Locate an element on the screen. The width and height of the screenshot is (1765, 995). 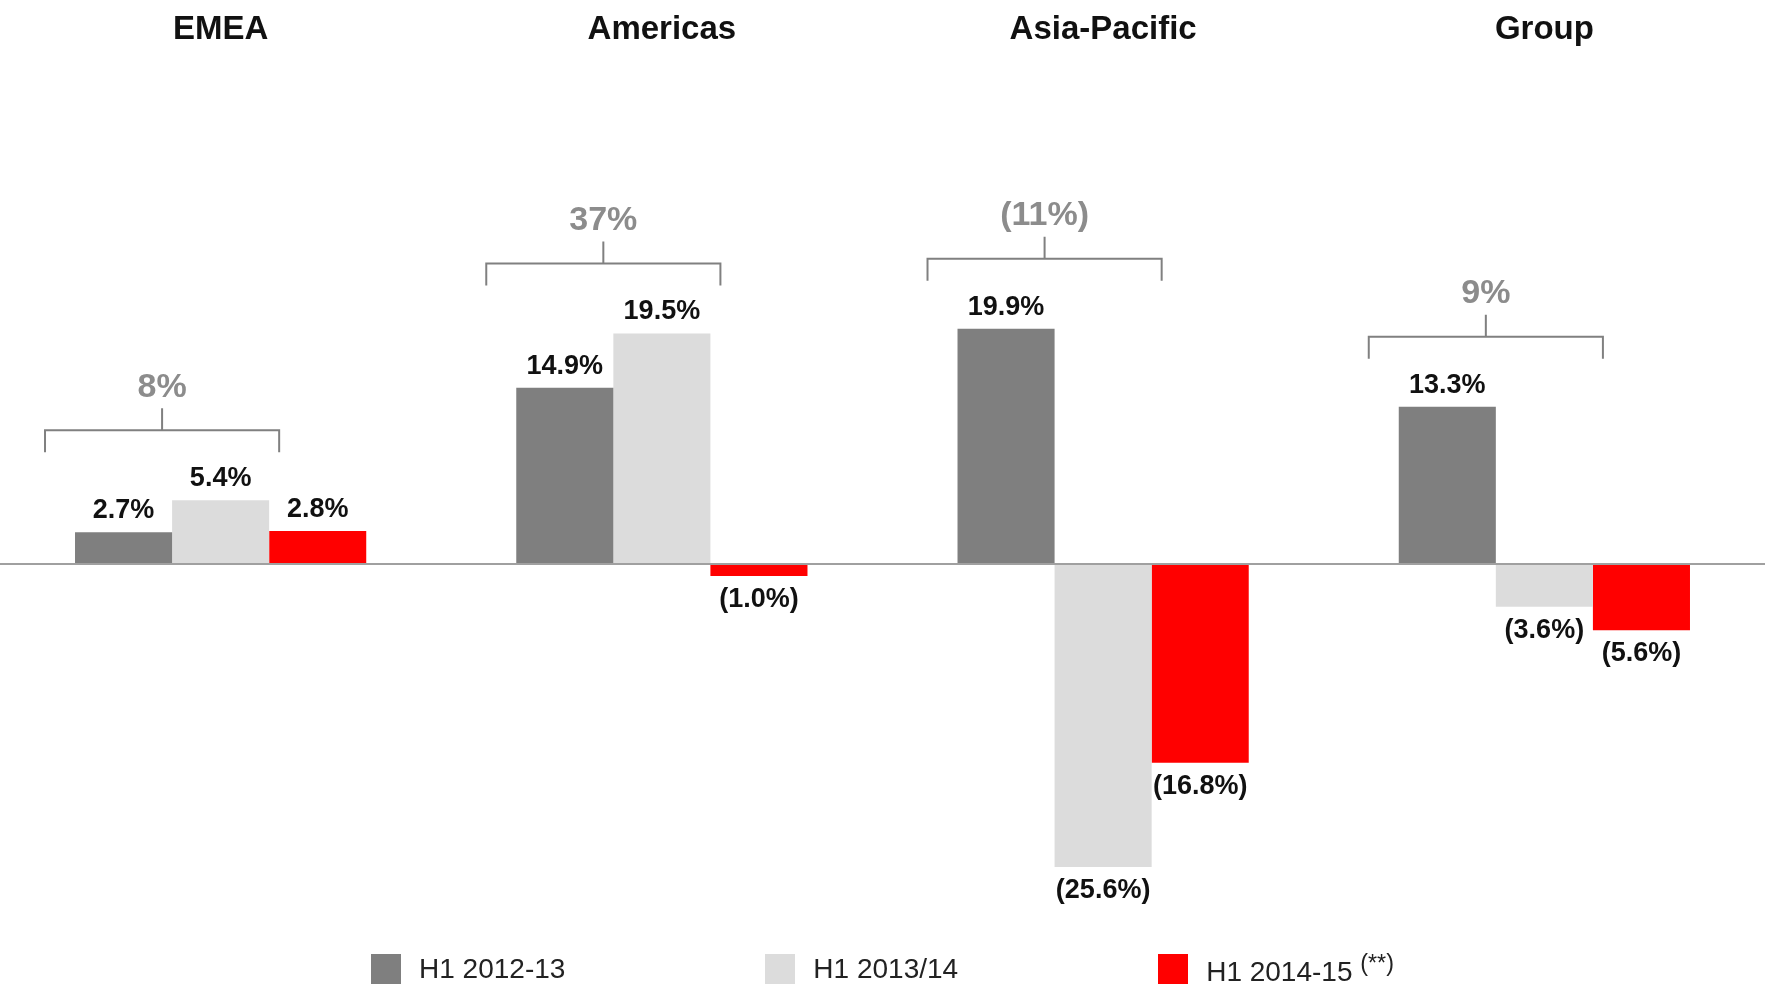
data-label: 19.5% is located at coordinates (662, 310).